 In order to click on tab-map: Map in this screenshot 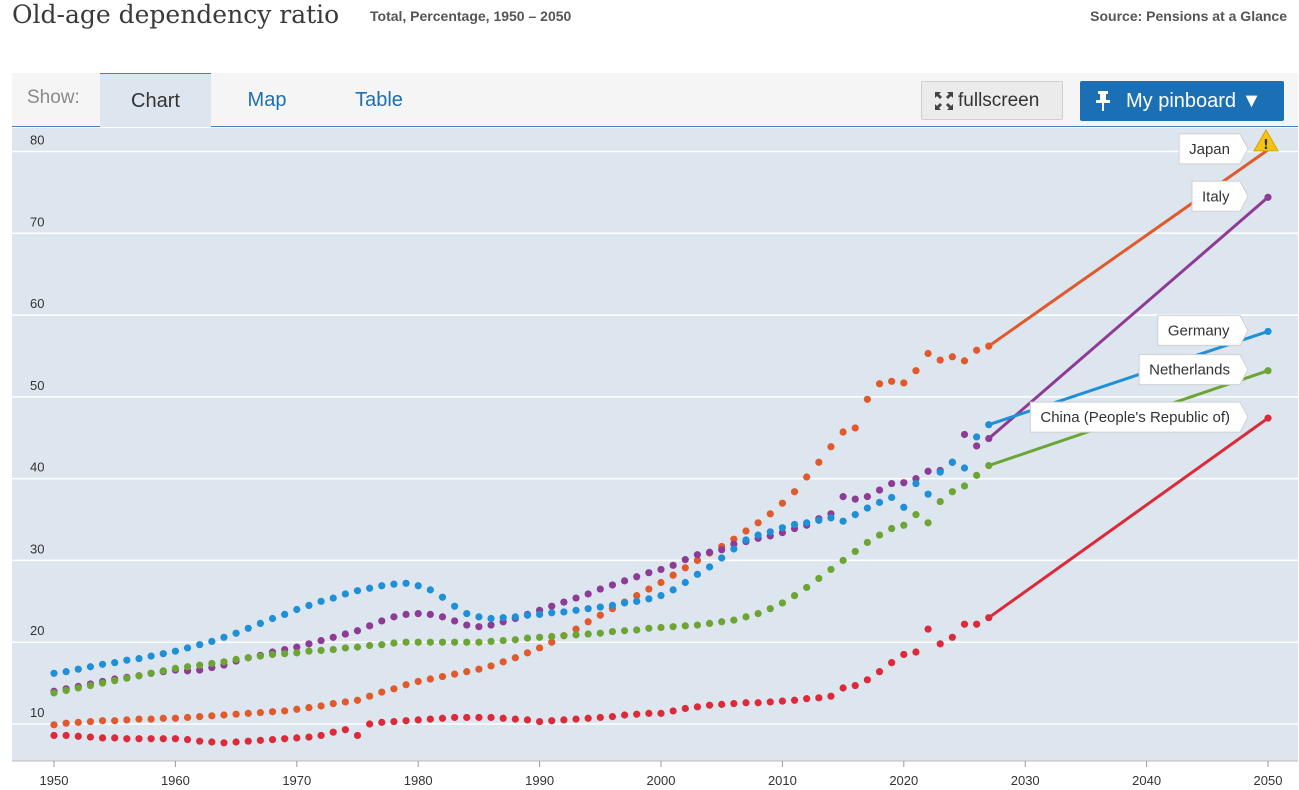, I will do `click(267, 100)`.